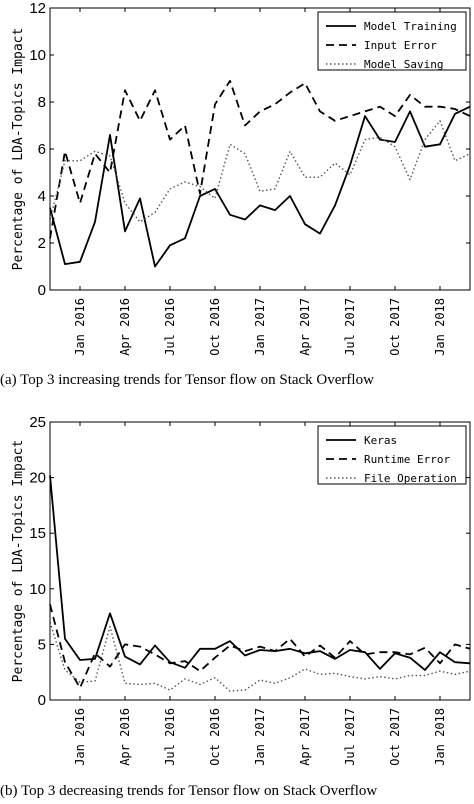 The width and height of the screenshot is (474, 804). What do you see at coordinates (170, 737) in the screenshot?
I see `chart-b-x-tick-label: Jul 2016` at bounding box center [170, 737].